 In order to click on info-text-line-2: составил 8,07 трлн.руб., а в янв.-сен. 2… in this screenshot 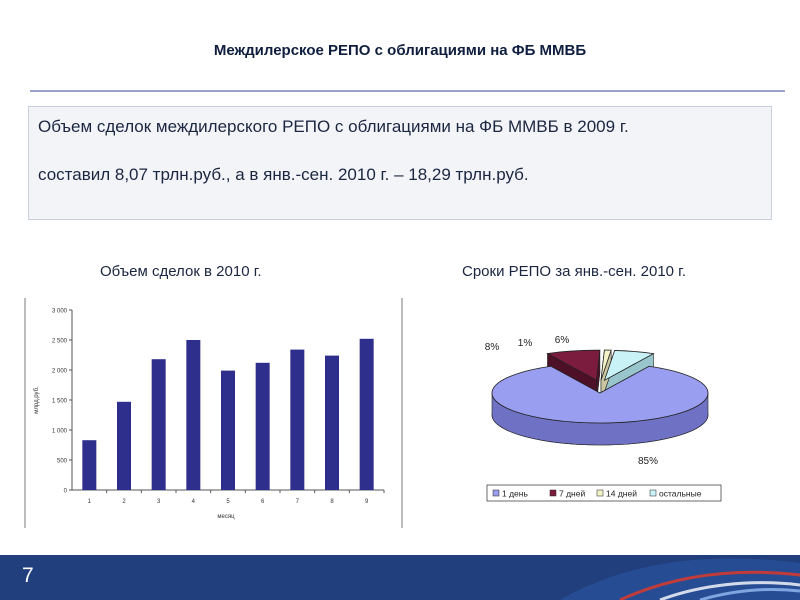, I will do `click(283, 174)`.